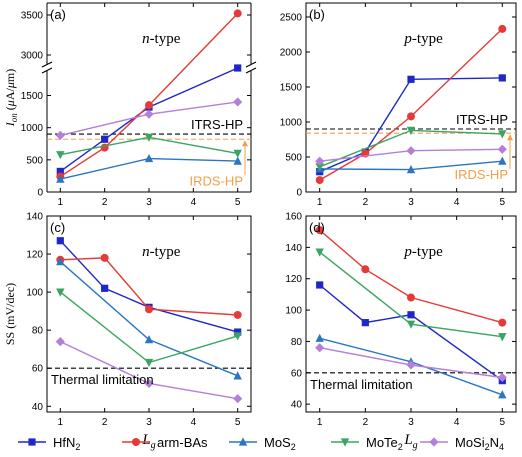 Image resolution: width=522 pixels, height=457 pixels. What do you see at coordinates (11, 98) in the screenshot?
I see `y-axis-title: Ion (μA/μm)` at bounding box center [11, 98].